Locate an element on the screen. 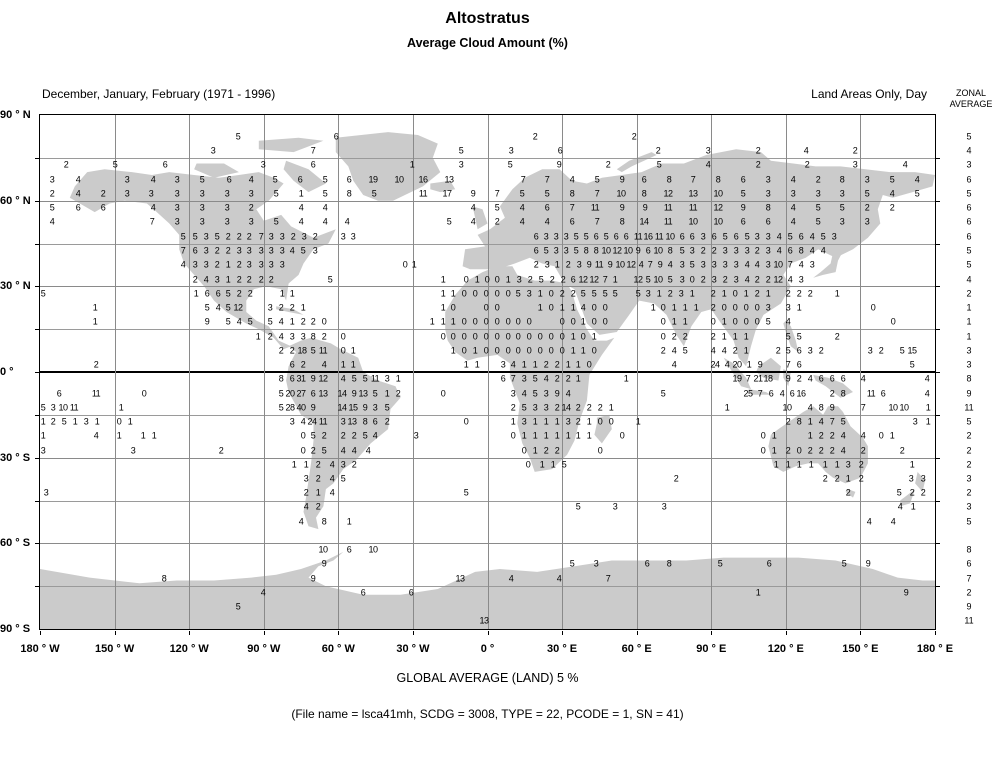  y-axis-label: 90 ° N is located at coordinates (15, 115).